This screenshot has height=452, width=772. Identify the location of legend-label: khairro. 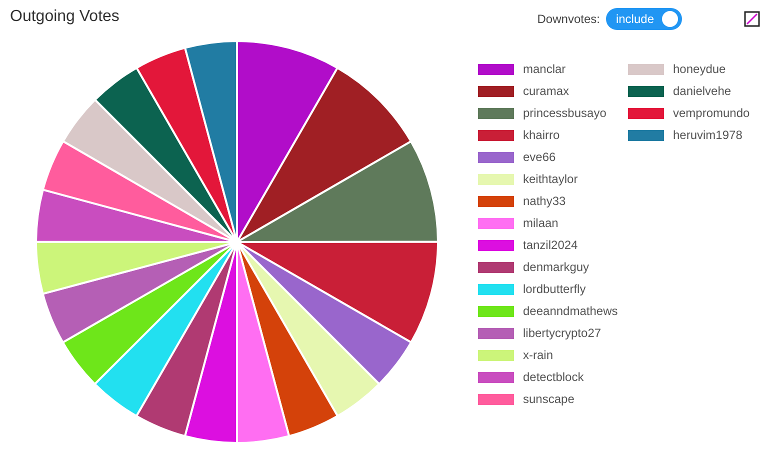
(541, 135).